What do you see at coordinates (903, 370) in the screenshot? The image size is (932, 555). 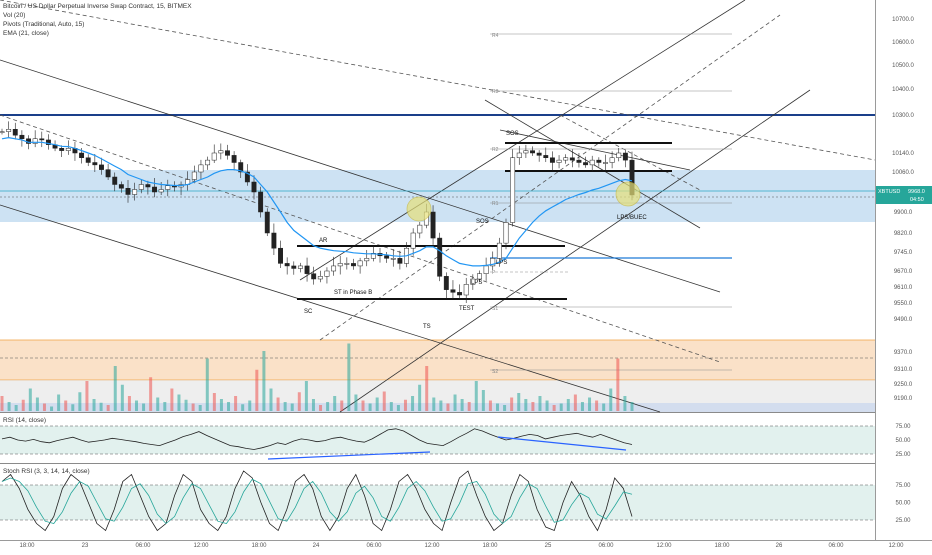 I see `price-tick-label: 9310.0` at bounding box center [903, 370].